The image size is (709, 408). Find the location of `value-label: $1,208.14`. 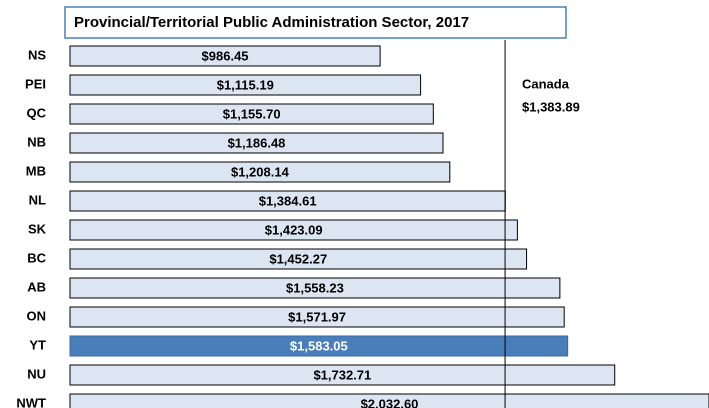

value-label: $1,208.14 is located at coordinates (260, 171).